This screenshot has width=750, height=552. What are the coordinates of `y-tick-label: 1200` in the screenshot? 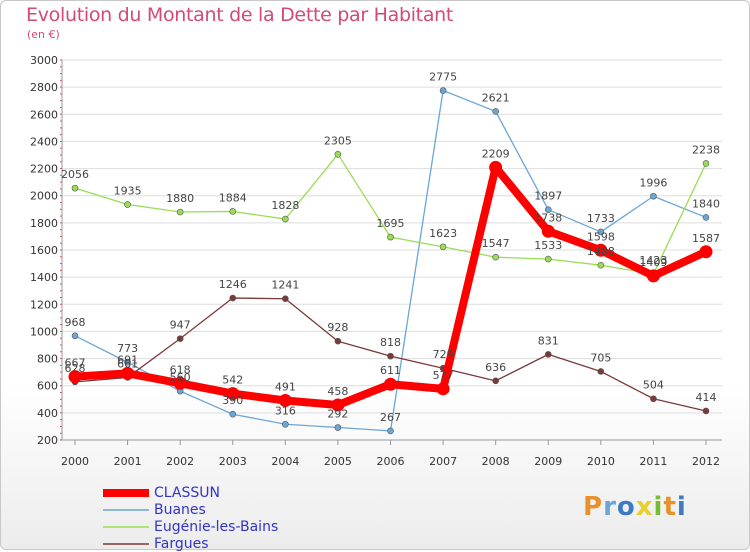 It's located at (44, 304).